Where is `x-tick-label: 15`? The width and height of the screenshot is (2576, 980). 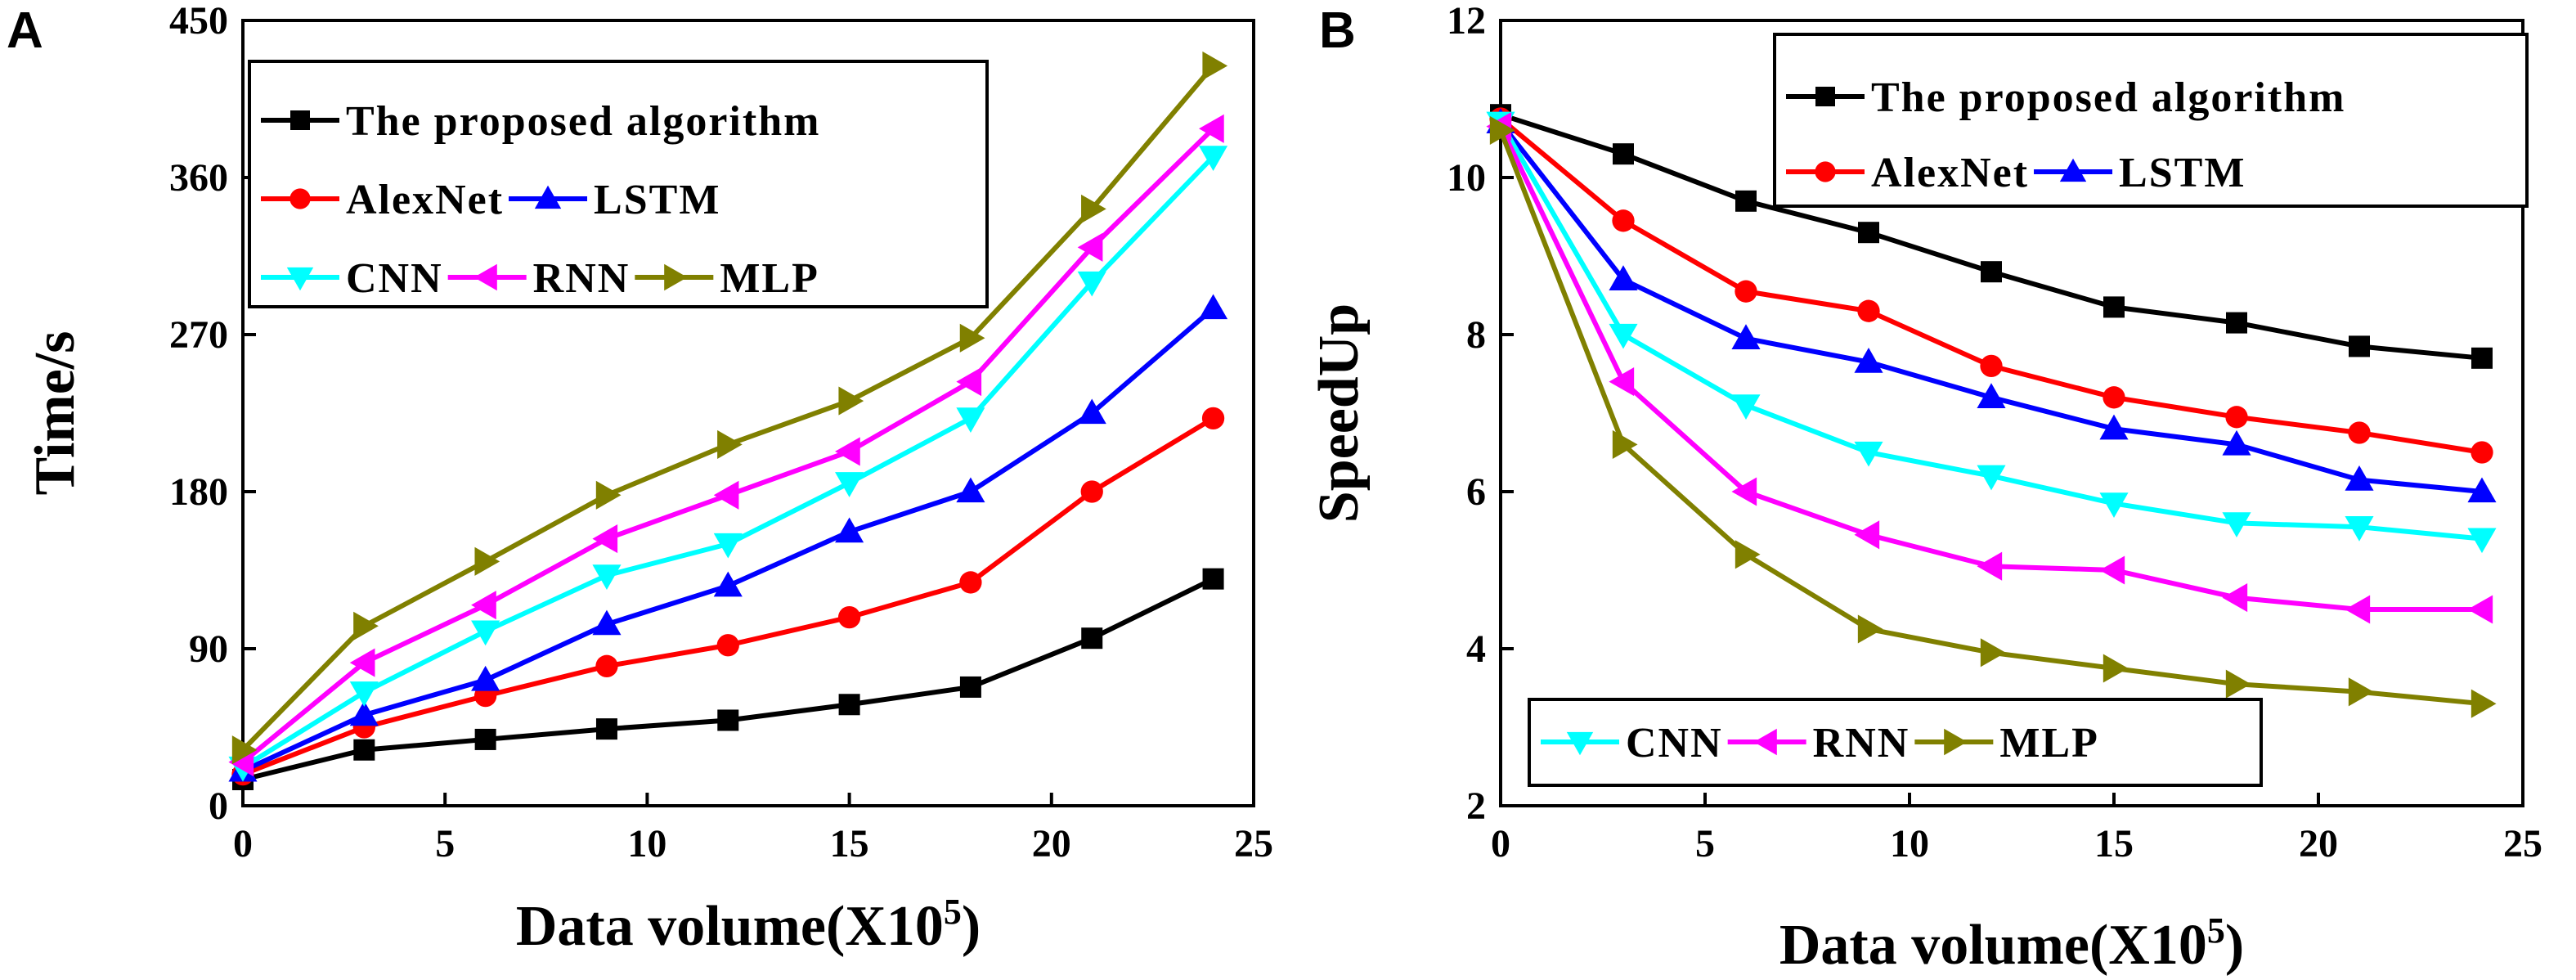 x-tick-label: 15 is located at coordinates (850, 843).